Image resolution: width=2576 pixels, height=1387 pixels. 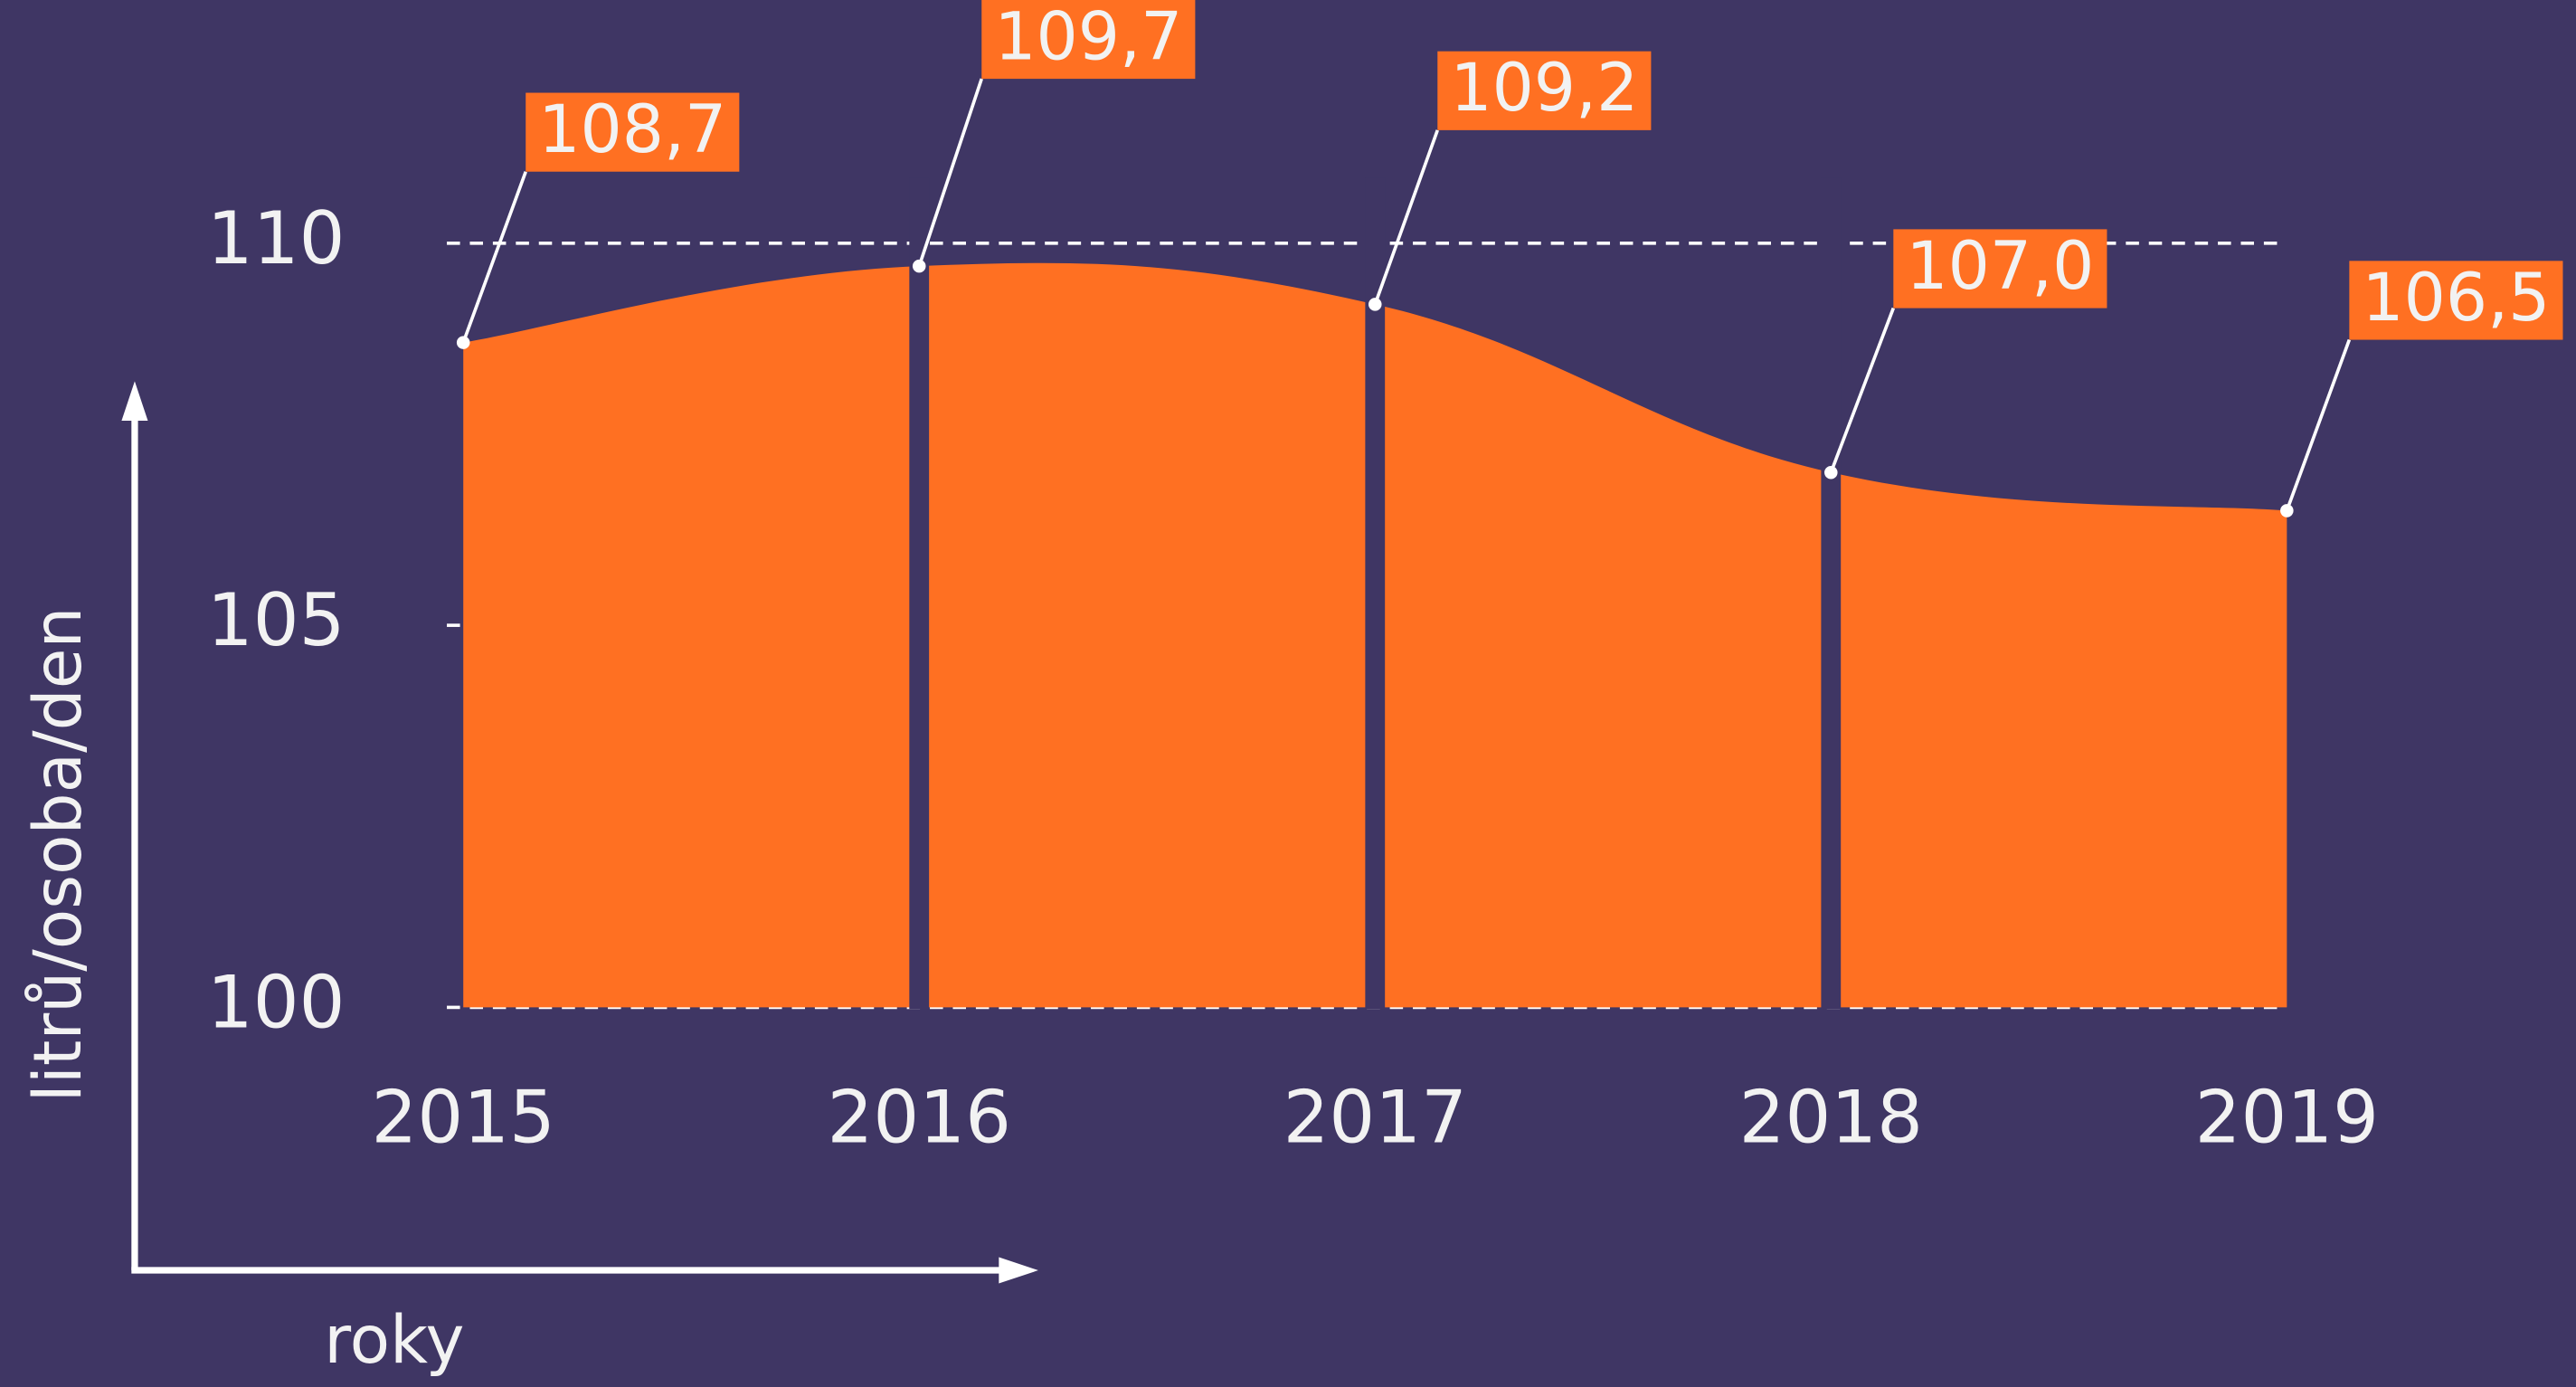 What do you see at coordinates (276, 620) in the screenshot?
I see `y-tick-label: 105` at bounding box center [276, 620].